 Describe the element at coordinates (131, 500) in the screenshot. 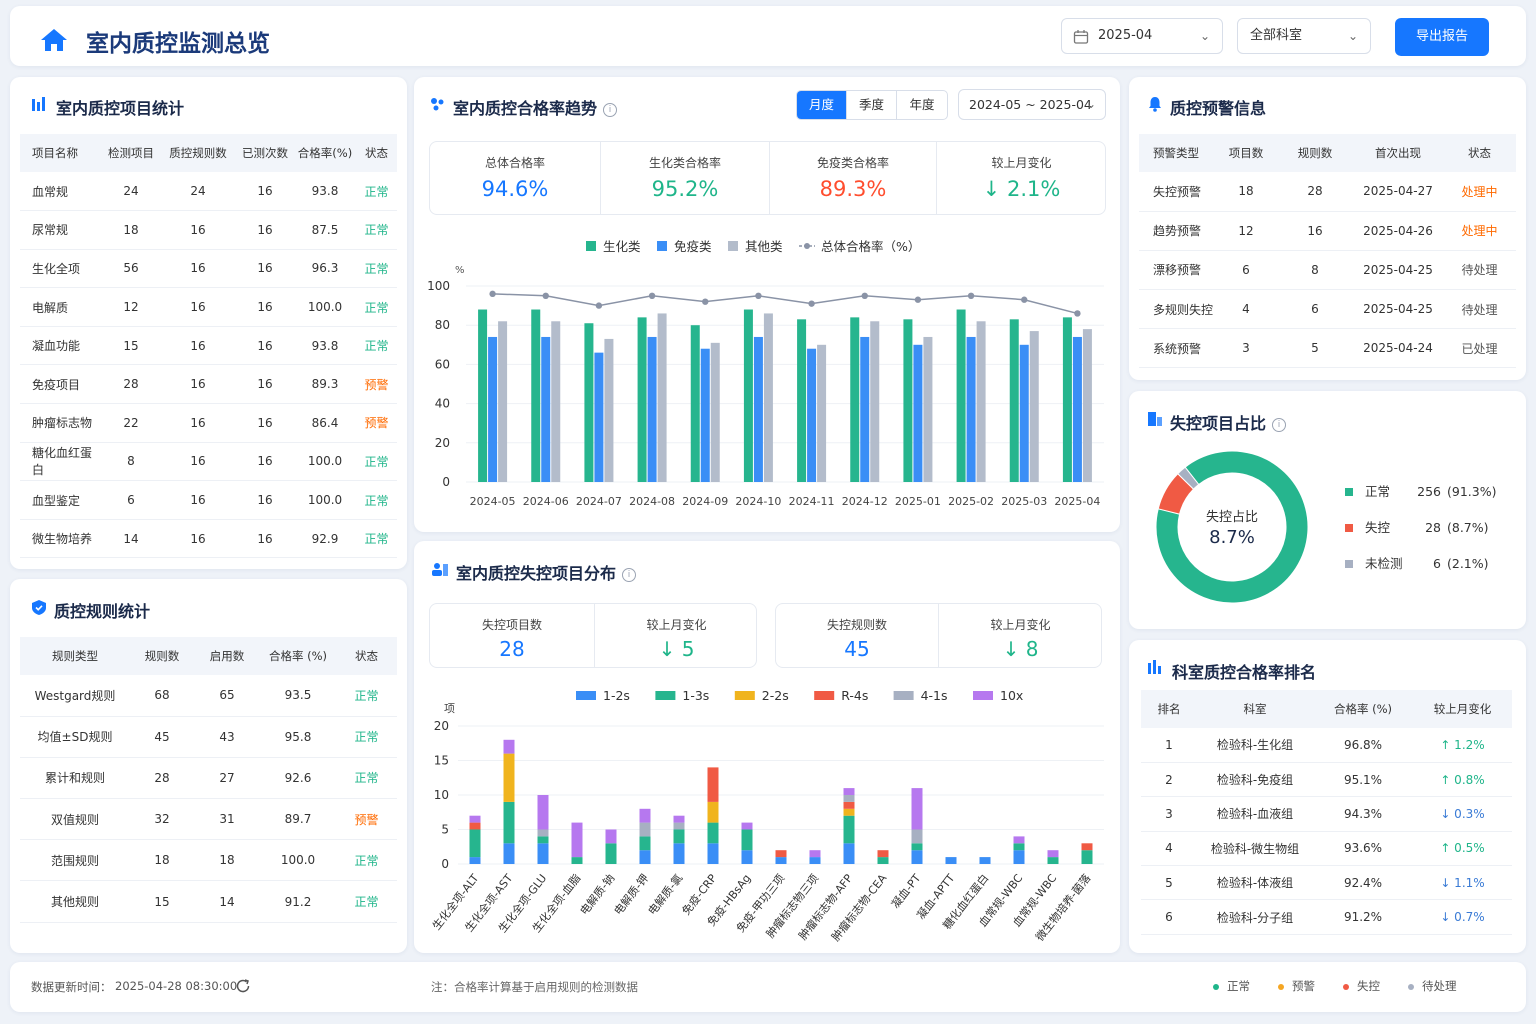

I see `item-count: 6` at that location.